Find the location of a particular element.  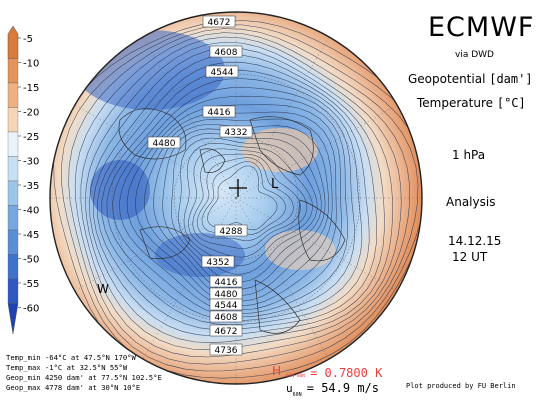

contour-label: 4288 is located at coordinates (231, 232).